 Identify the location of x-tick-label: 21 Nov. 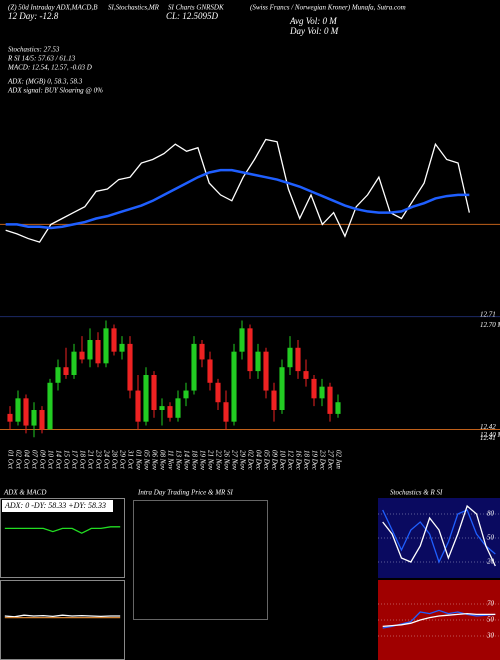
(210, 460).